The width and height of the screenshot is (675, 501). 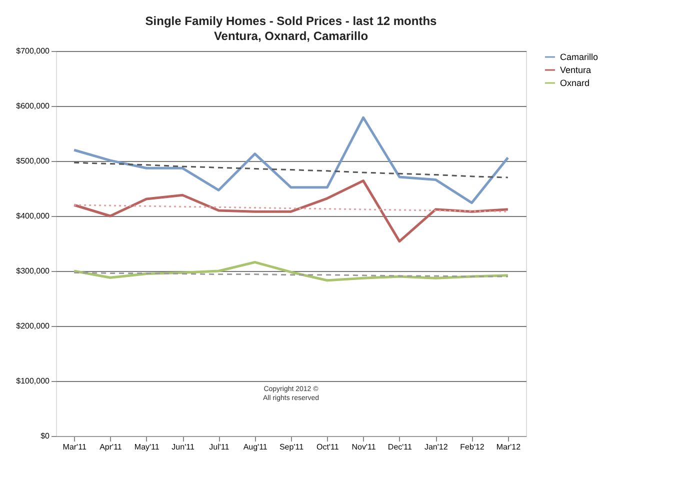 I want to click on x-tick-label: Nov'11, so click(x=364, y=447).